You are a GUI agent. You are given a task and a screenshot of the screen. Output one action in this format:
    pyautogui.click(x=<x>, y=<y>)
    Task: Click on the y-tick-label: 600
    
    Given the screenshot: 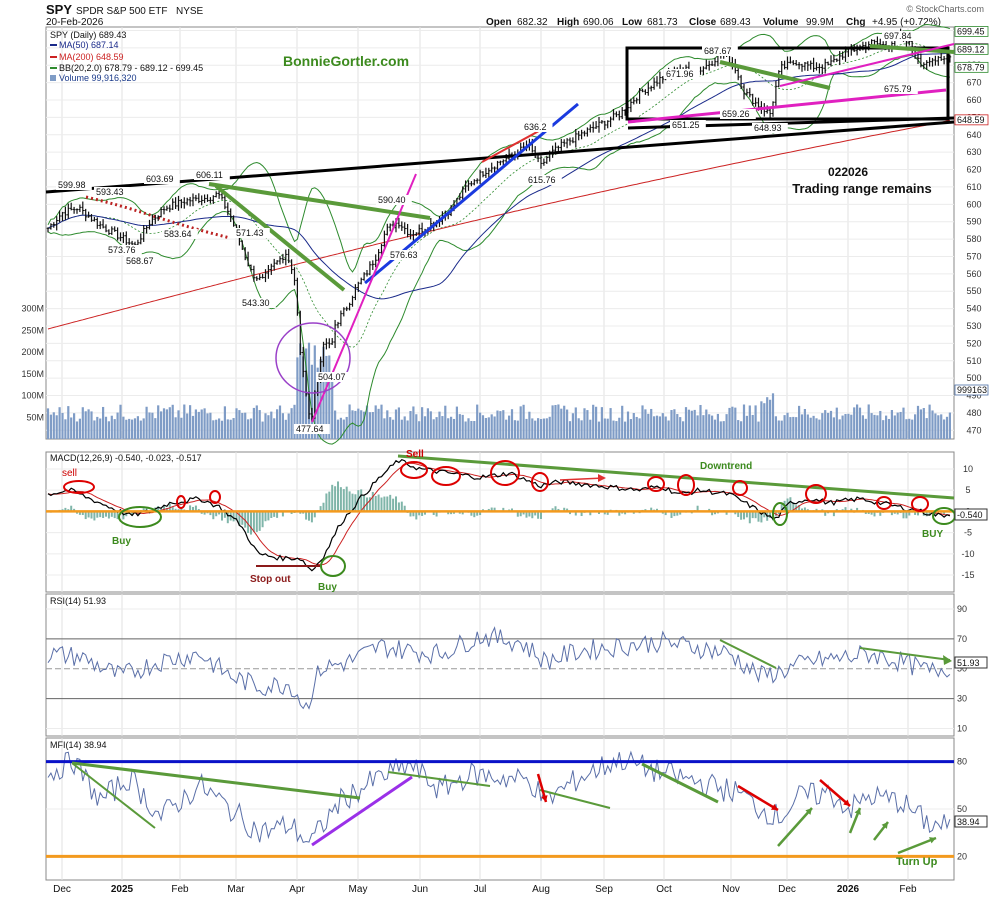 What is the action you would take?
    pyautogui.click(x=973, y=204)
    